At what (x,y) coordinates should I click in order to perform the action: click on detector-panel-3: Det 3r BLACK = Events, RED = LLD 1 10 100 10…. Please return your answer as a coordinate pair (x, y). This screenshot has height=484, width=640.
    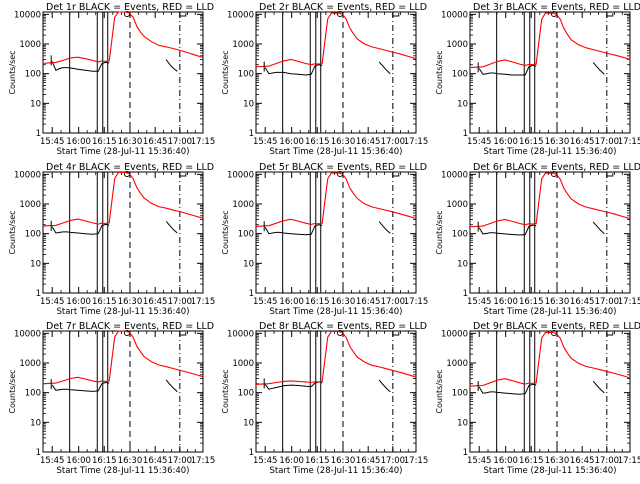
    Looking at the image, I should click on (537, 79).